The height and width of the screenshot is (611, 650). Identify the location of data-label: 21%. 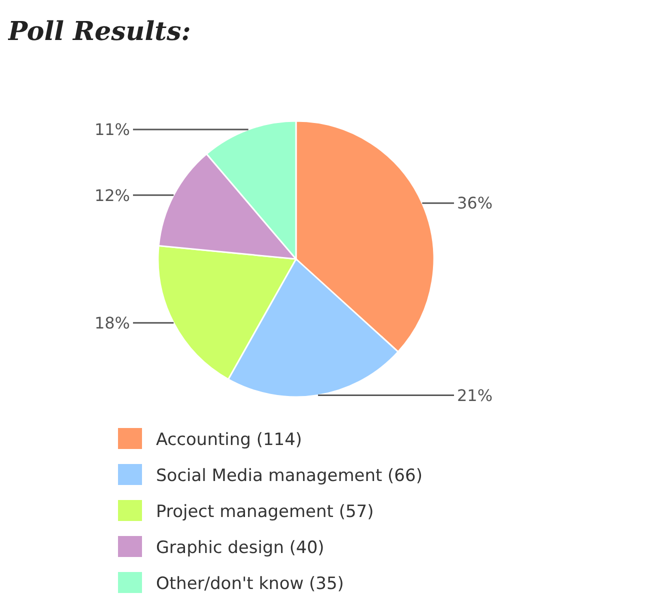
(475, 395).